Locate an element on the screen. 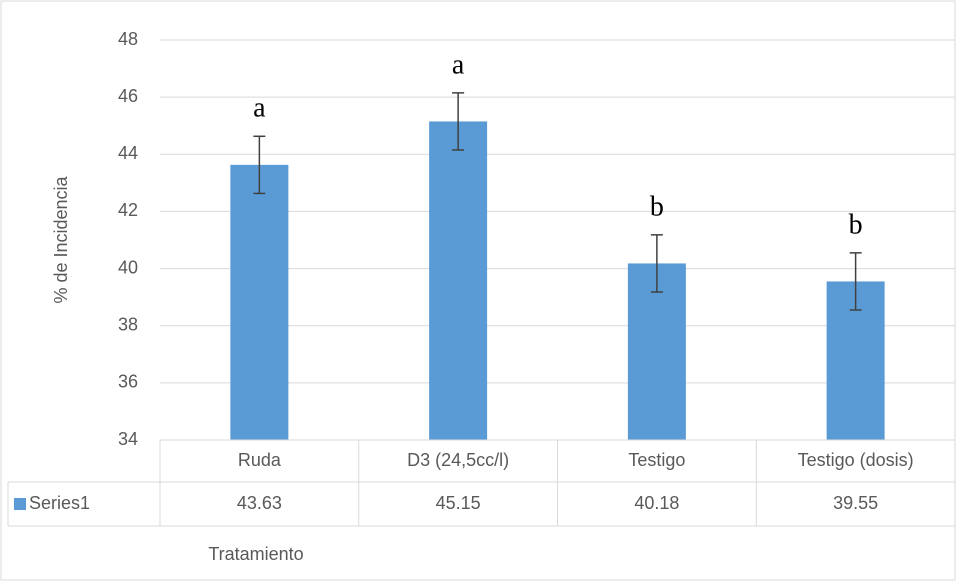  table-value: 45.15 is located at coordinates (458, 503).